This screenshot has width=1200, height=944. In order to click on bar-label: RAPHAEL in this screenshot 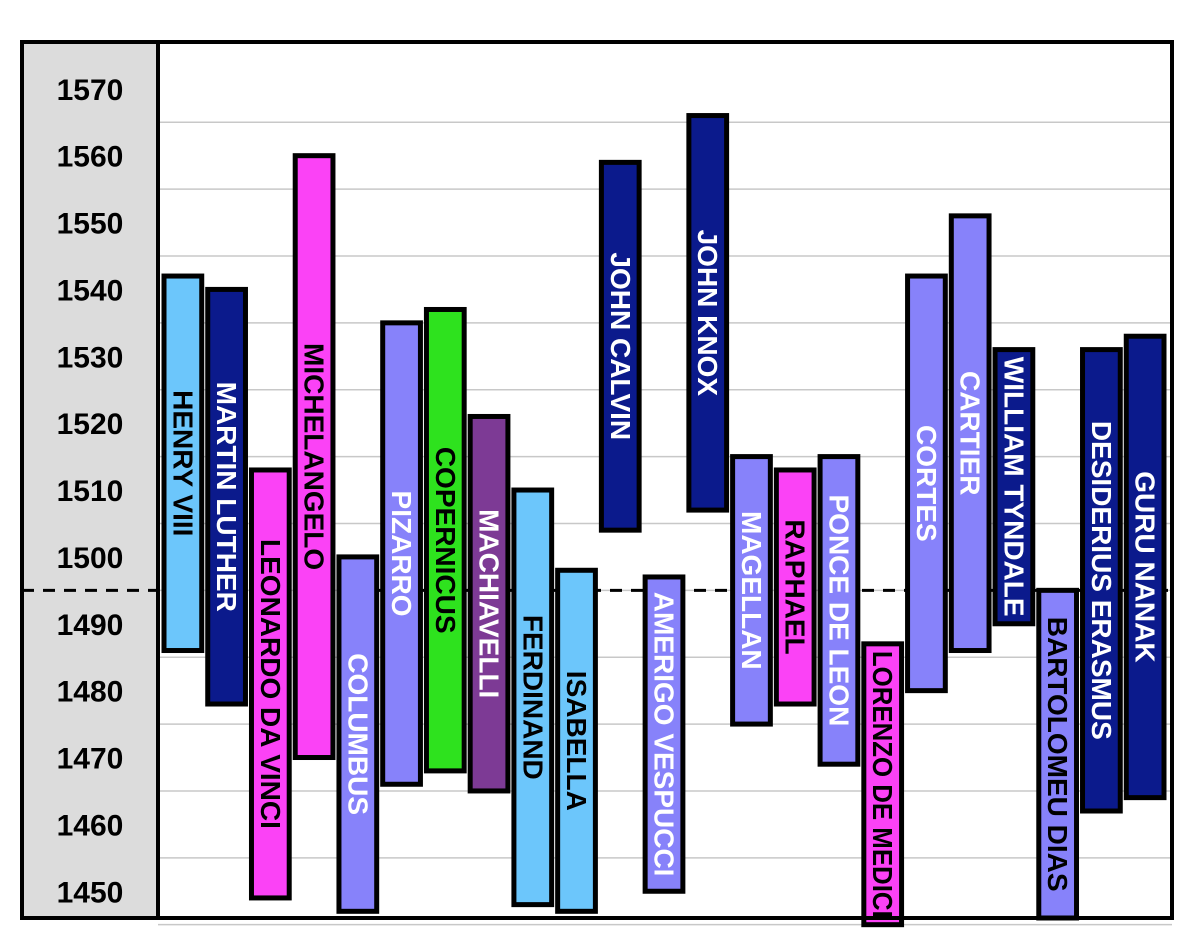, I will do `click(795, 586)`.